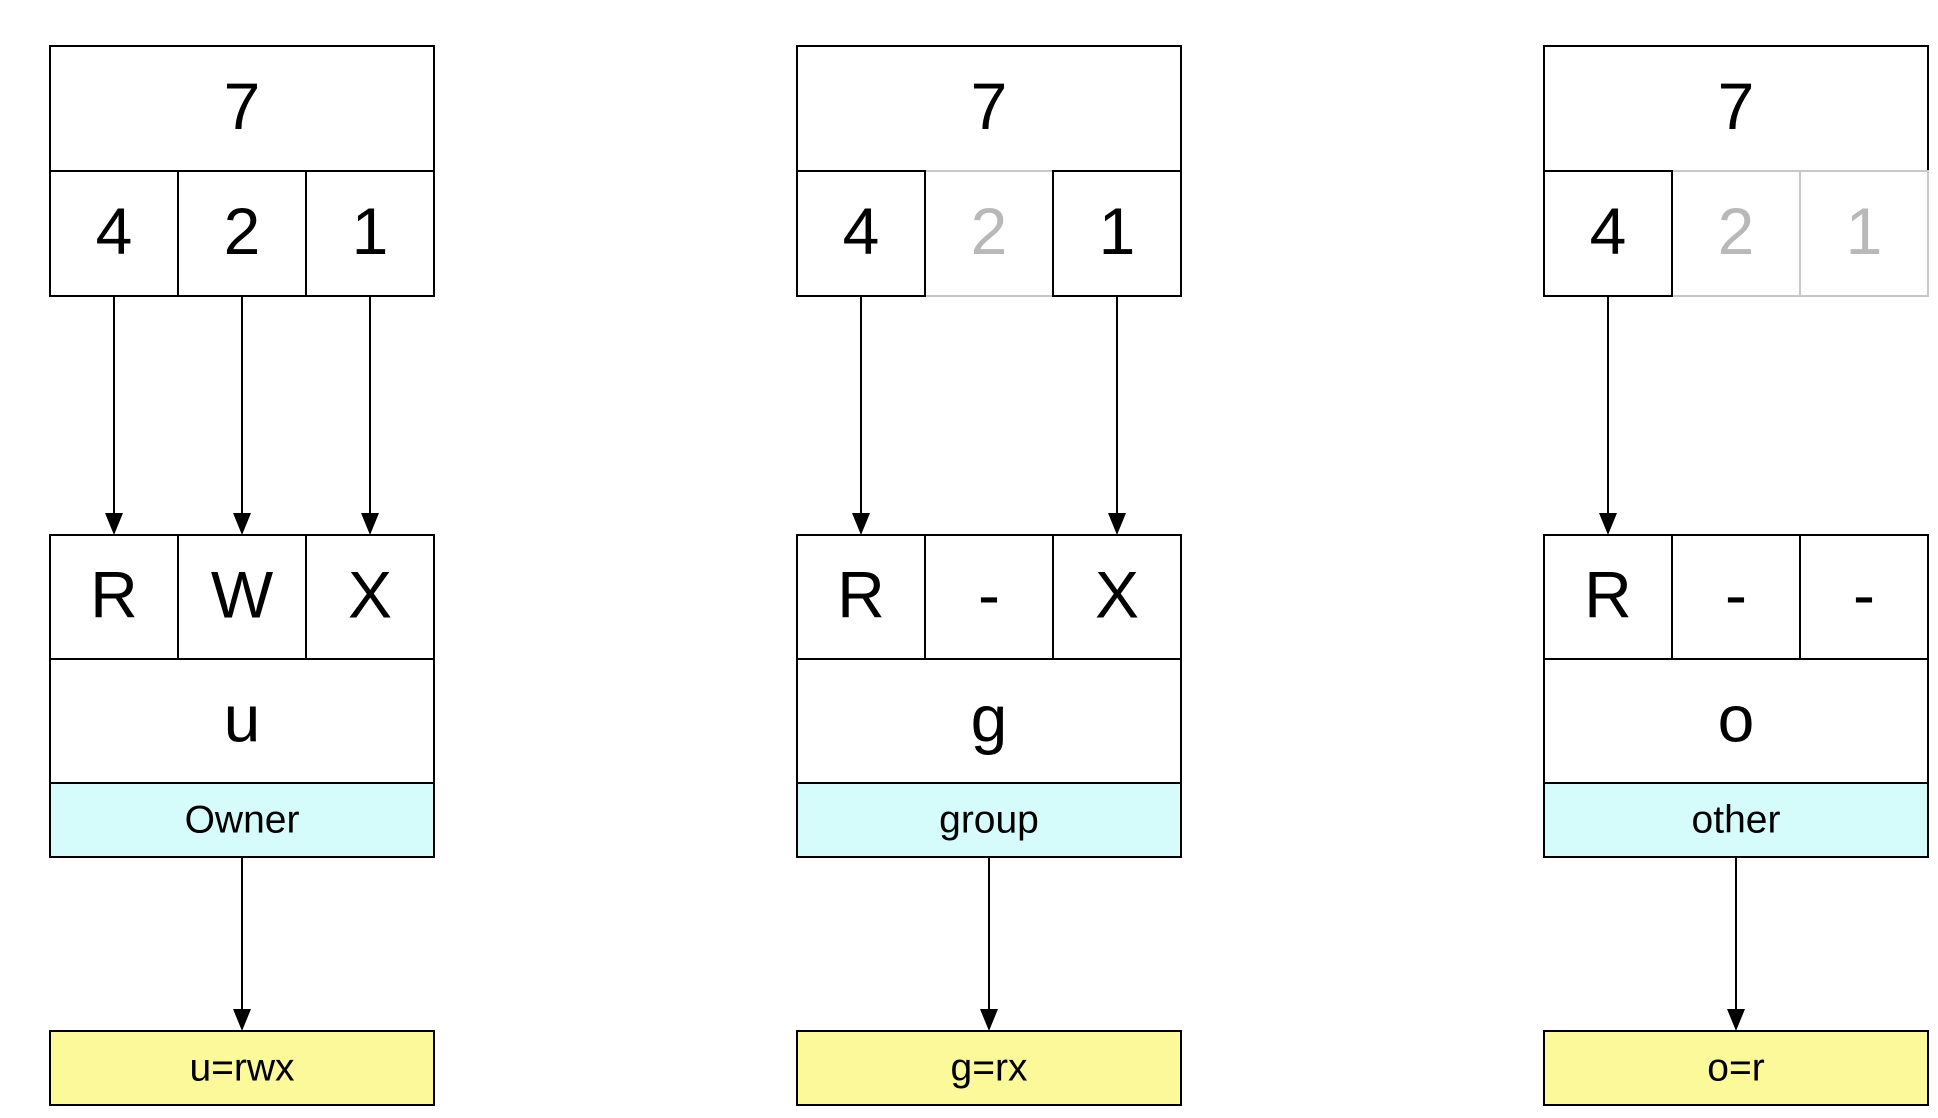  Describe the element at coordinates (1736, 594) in the screenshot. I see `group-2-perm-text-1: -` at that location.